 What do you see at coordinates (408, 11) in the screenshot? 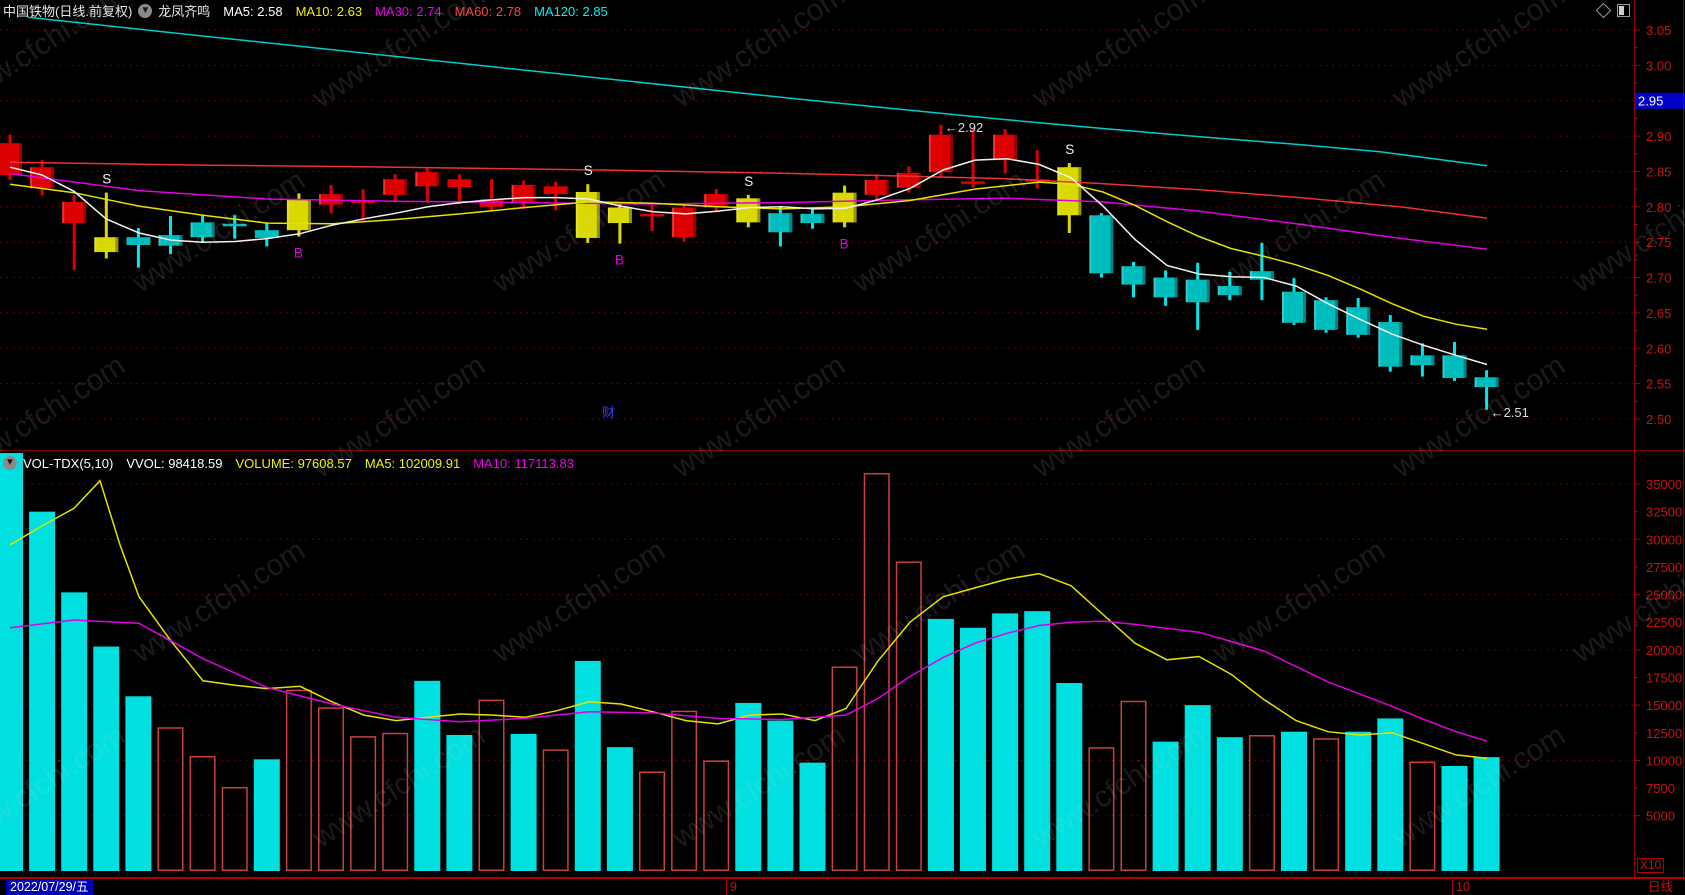
I see `price-ma-label-2: MA30: 2.74` at bounding box center [408, 11].